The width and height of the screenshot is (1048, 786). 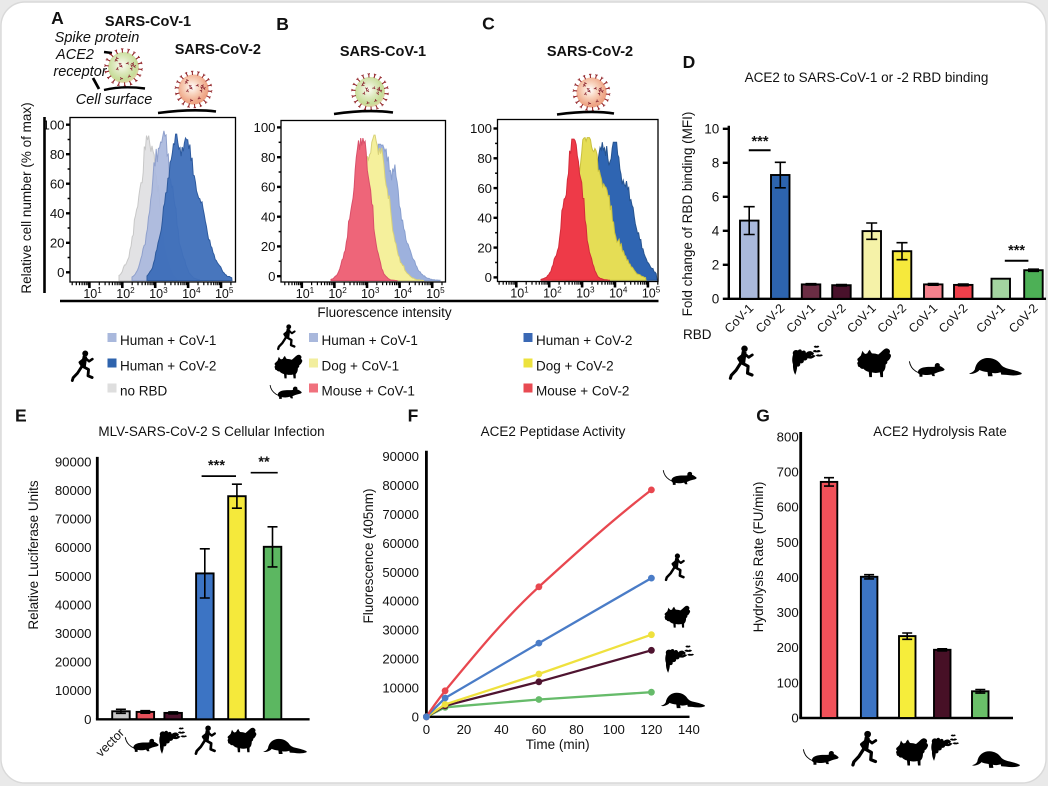 What do you see at coordinates (368, 555) in the screenshot?
I see `svg-text: Fluorescence (405nm)` at bounding box center [368, 555].